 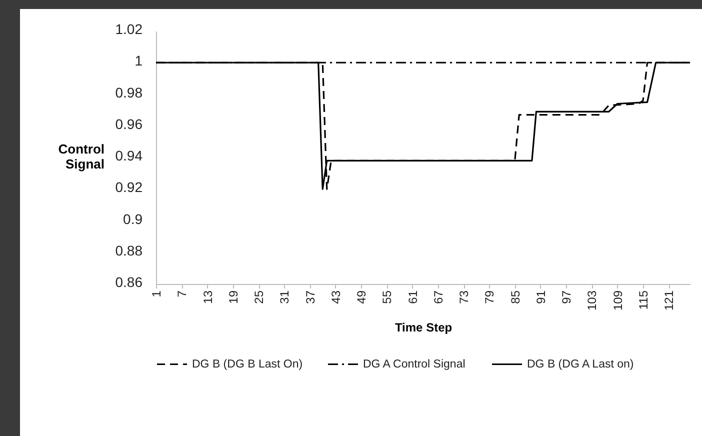 I want to click on y-tick-label: 1, so click(x=138, y=60).